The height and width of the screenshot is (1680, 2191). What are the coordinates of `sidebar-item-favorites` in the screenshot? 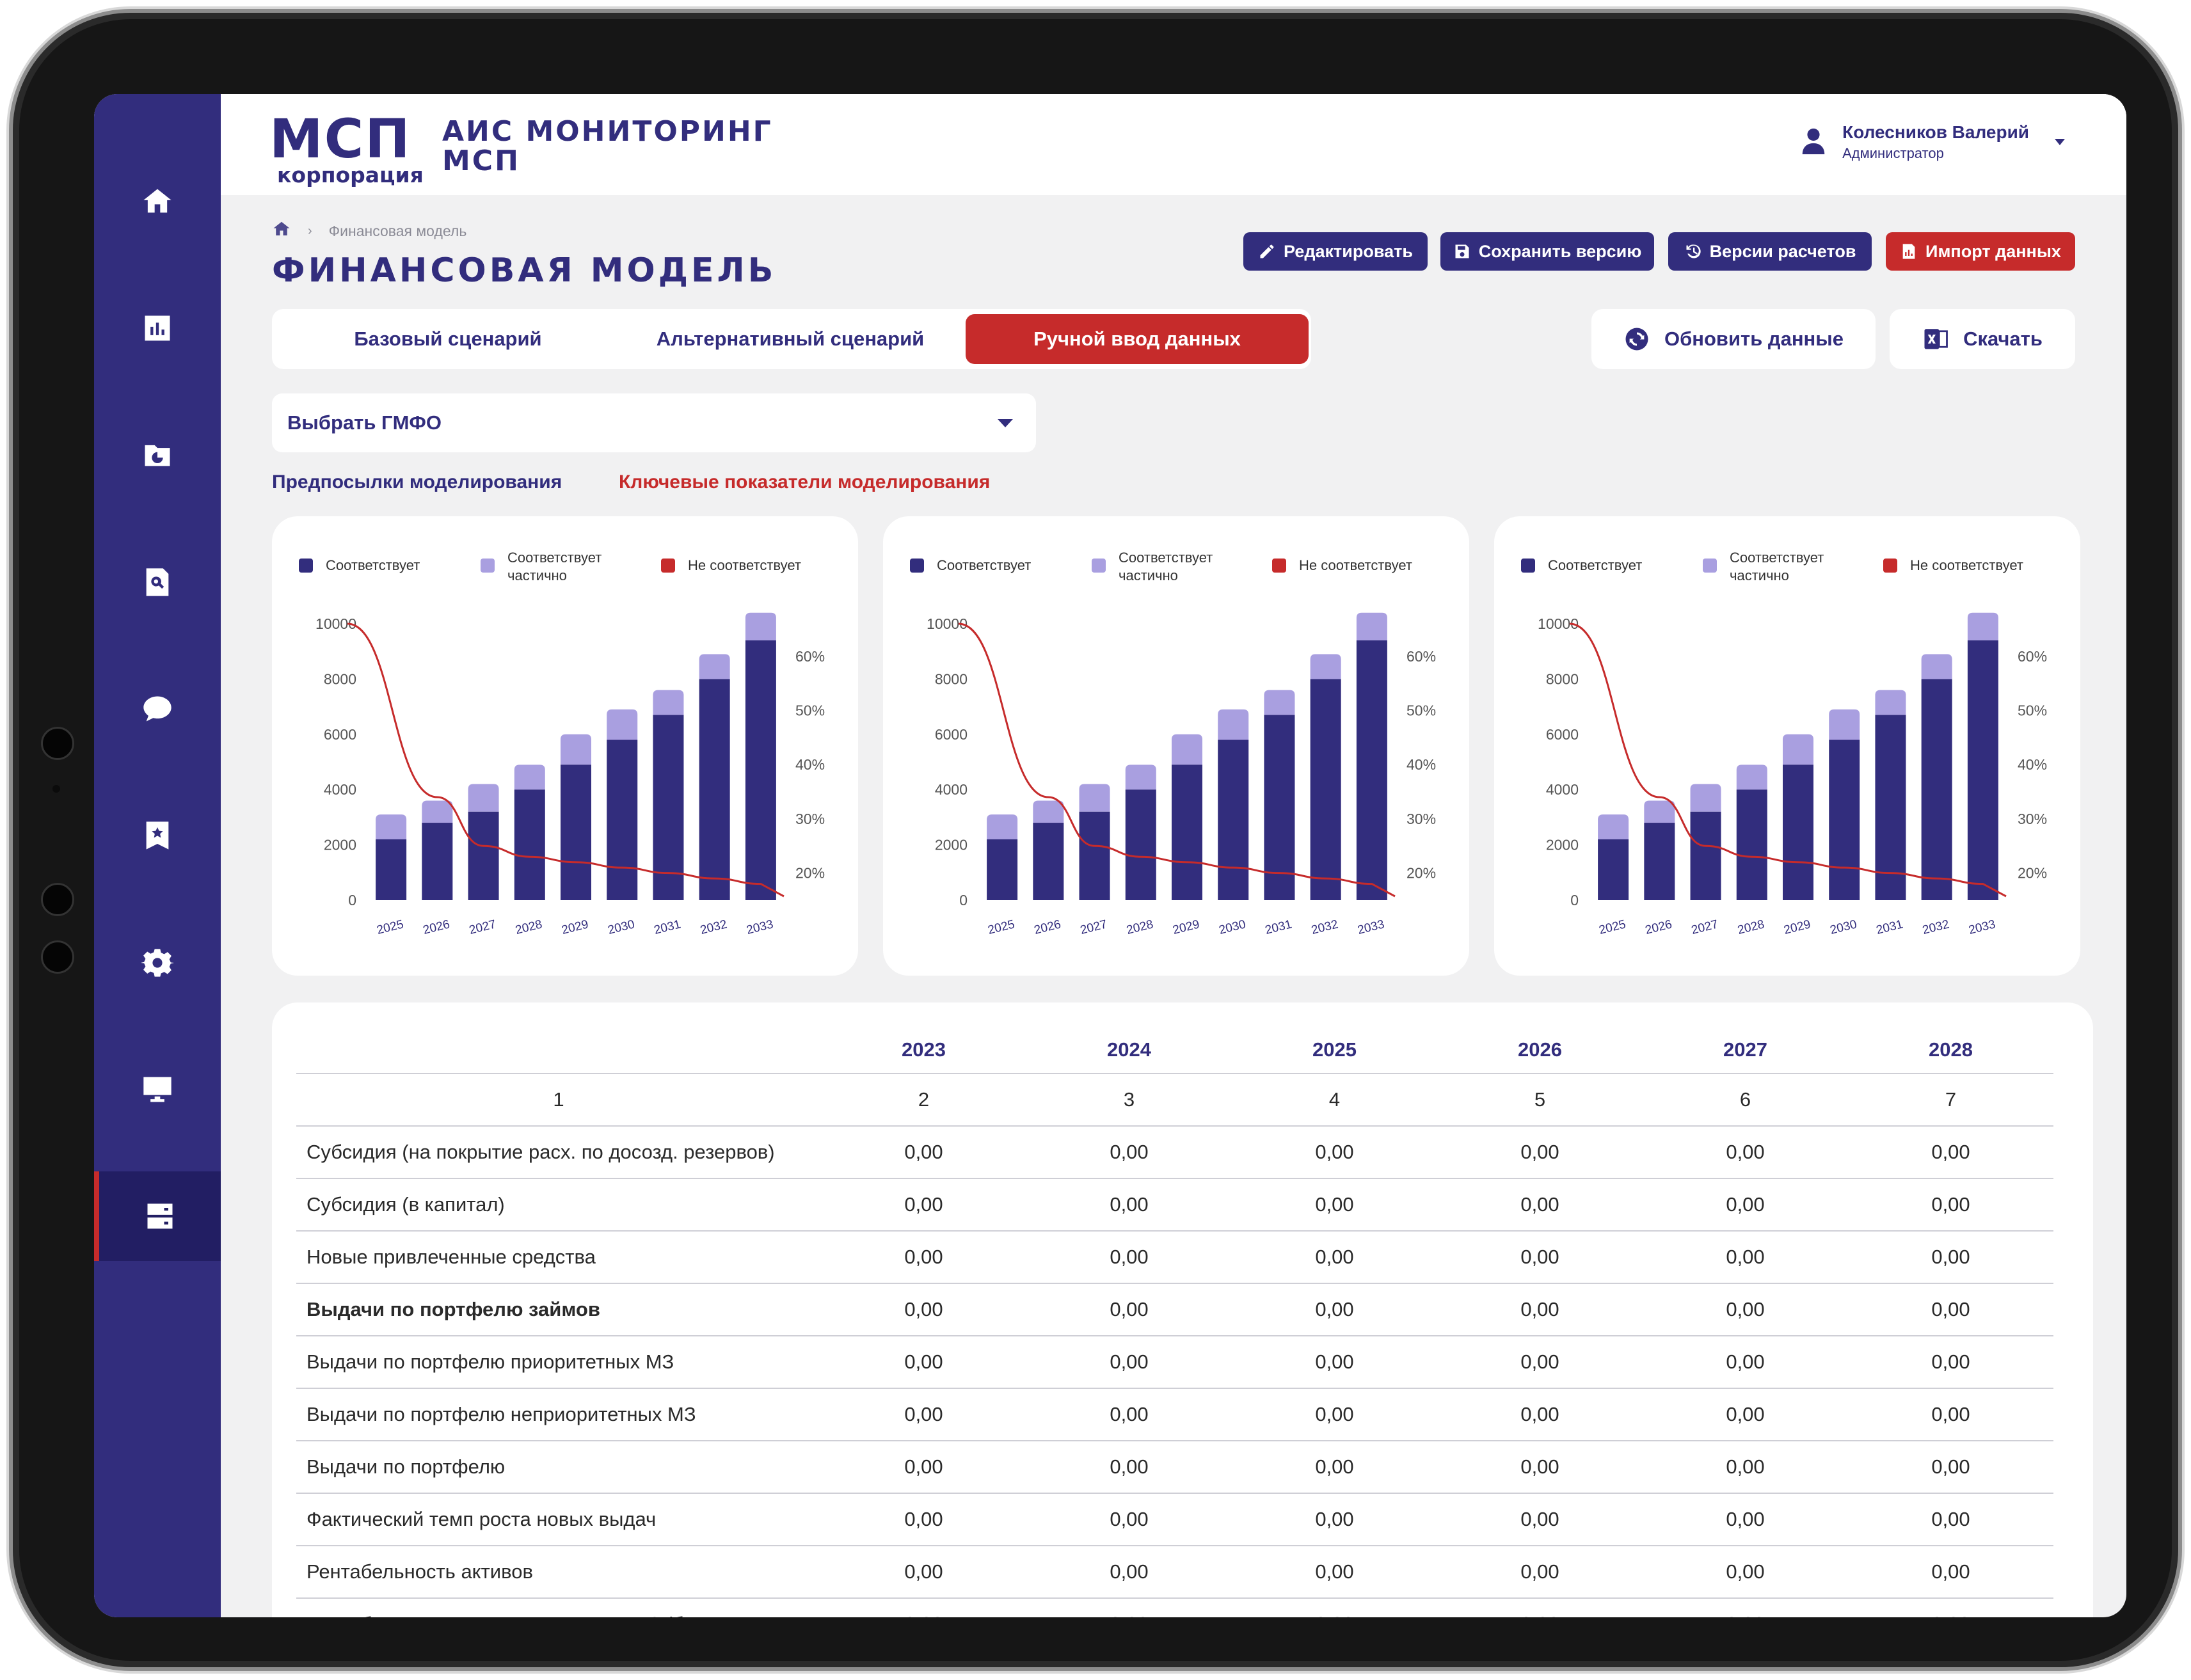 It's located at (157, 835).